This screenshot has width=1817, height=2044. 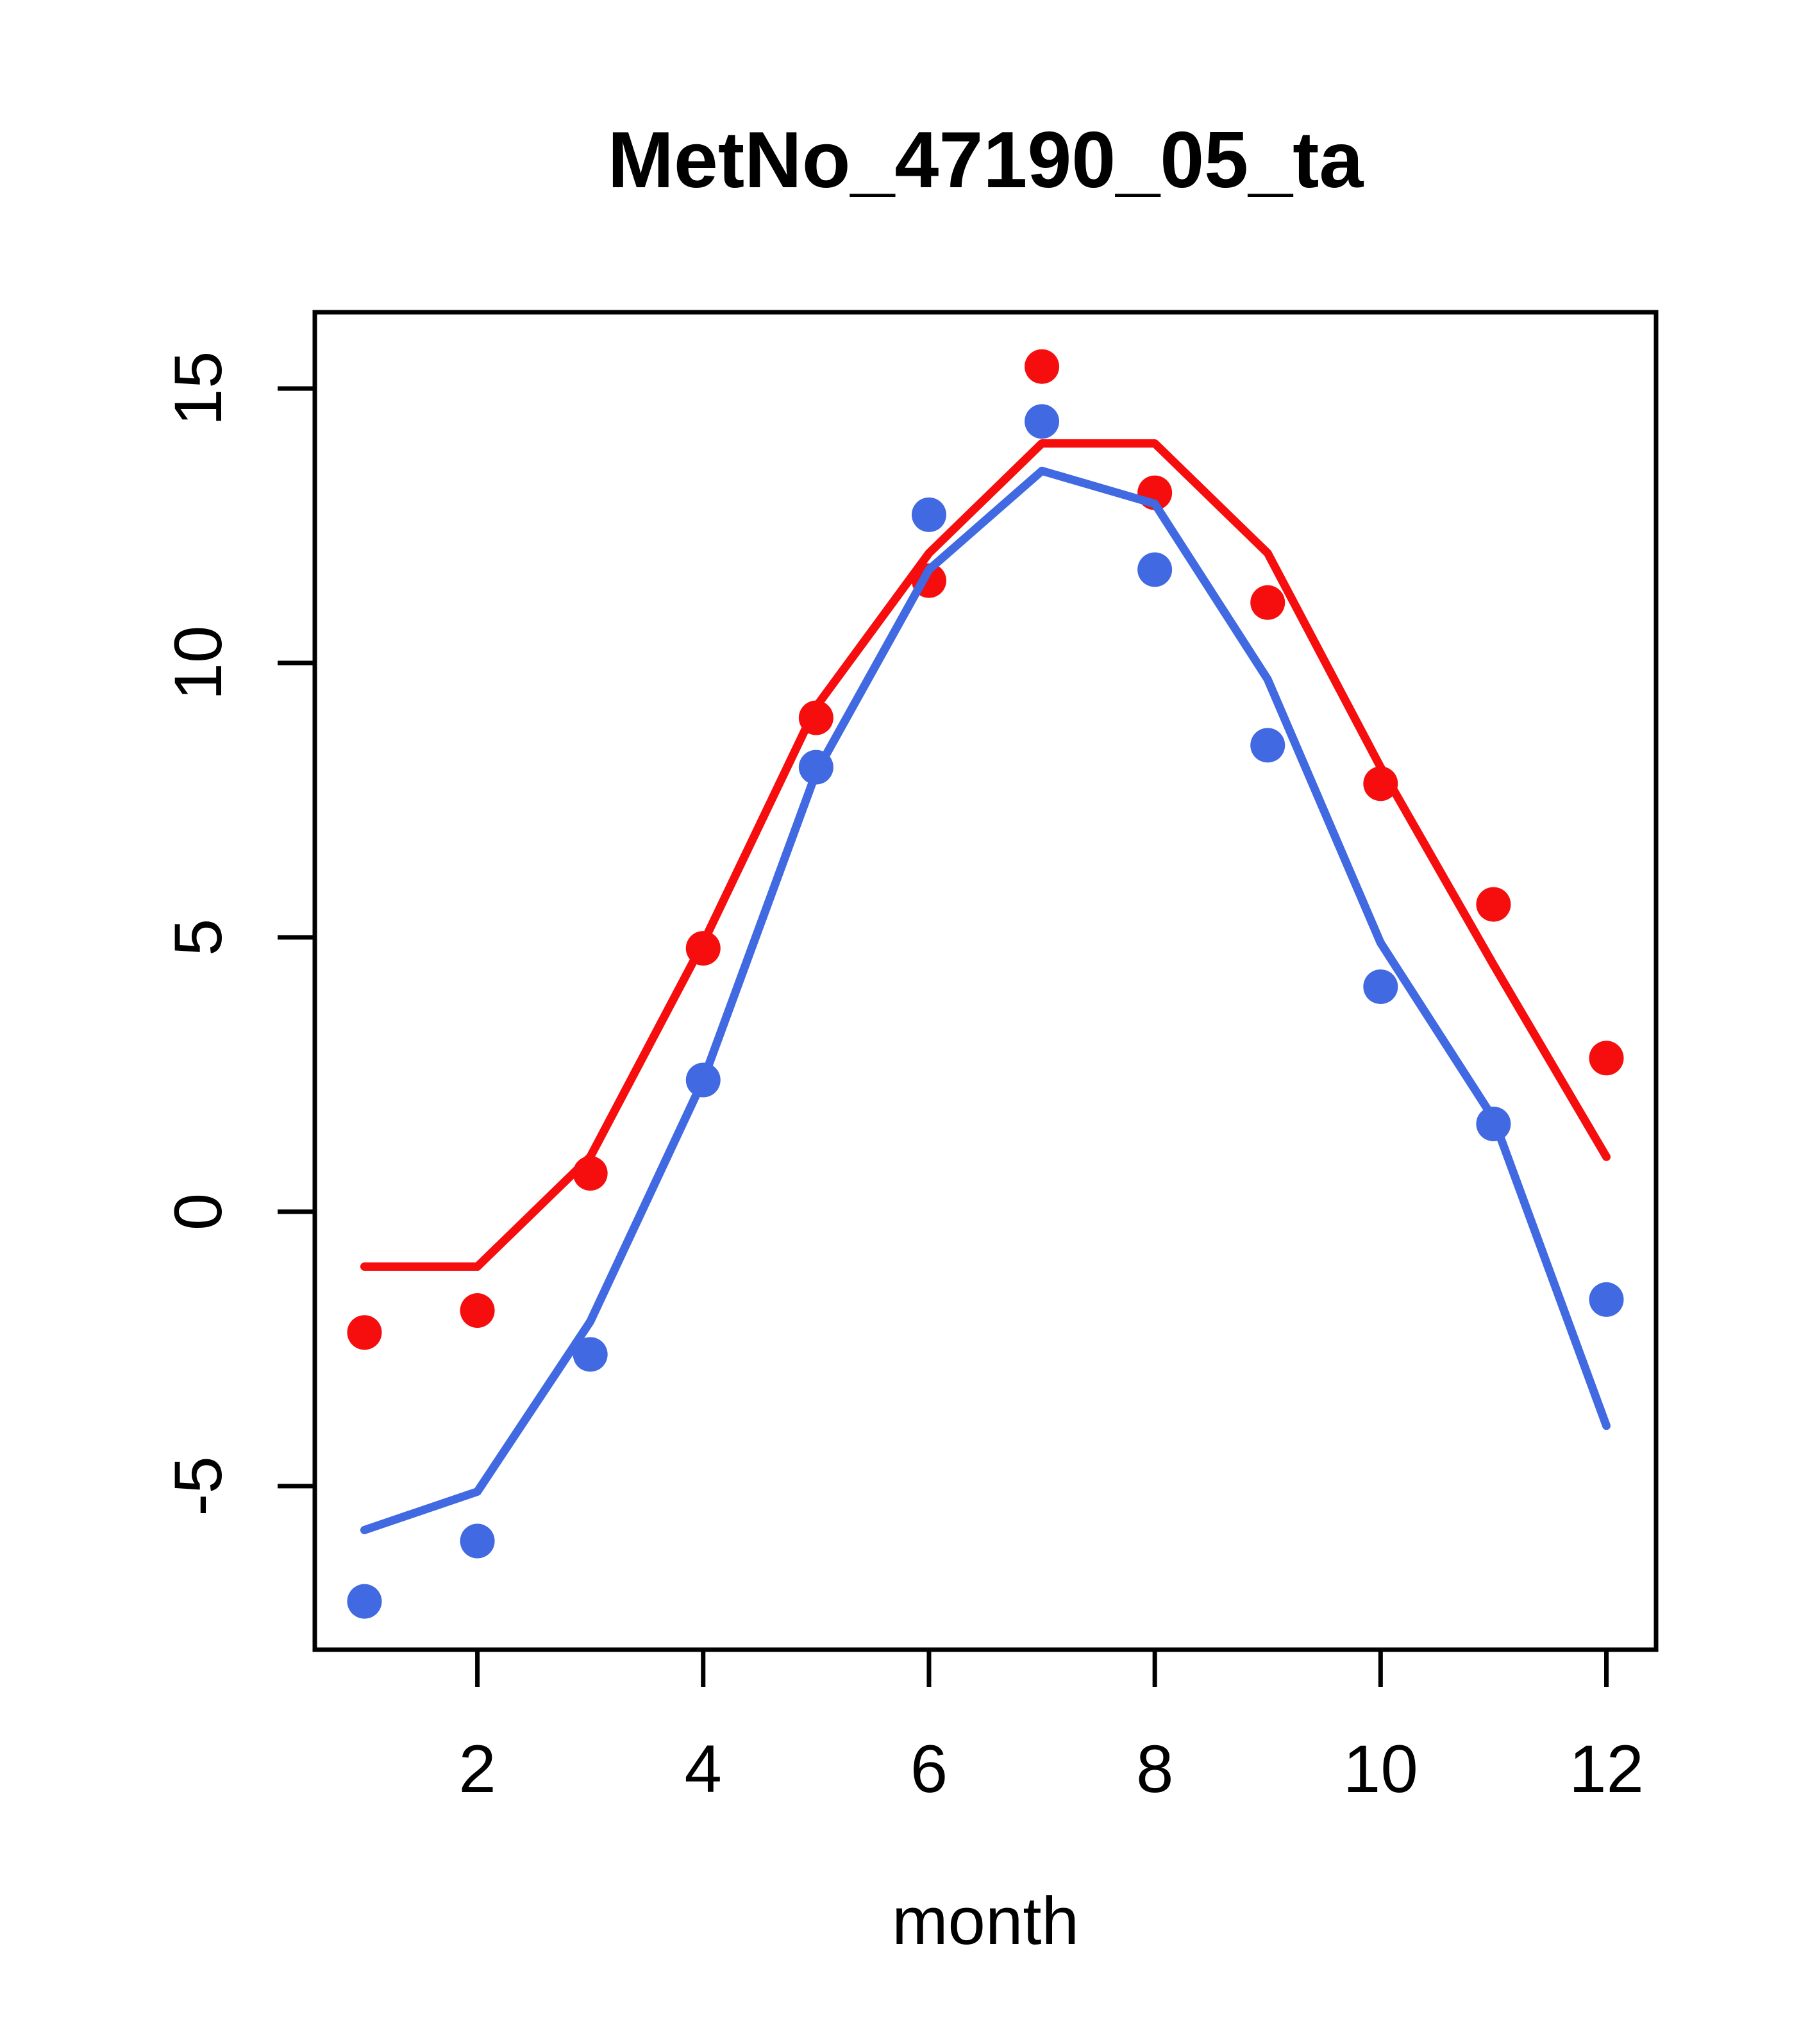 What do you see at coordinates (703, 1769) in the screenshot?
I see `x-tick-label: 4` at bounding box center [703, 1769].